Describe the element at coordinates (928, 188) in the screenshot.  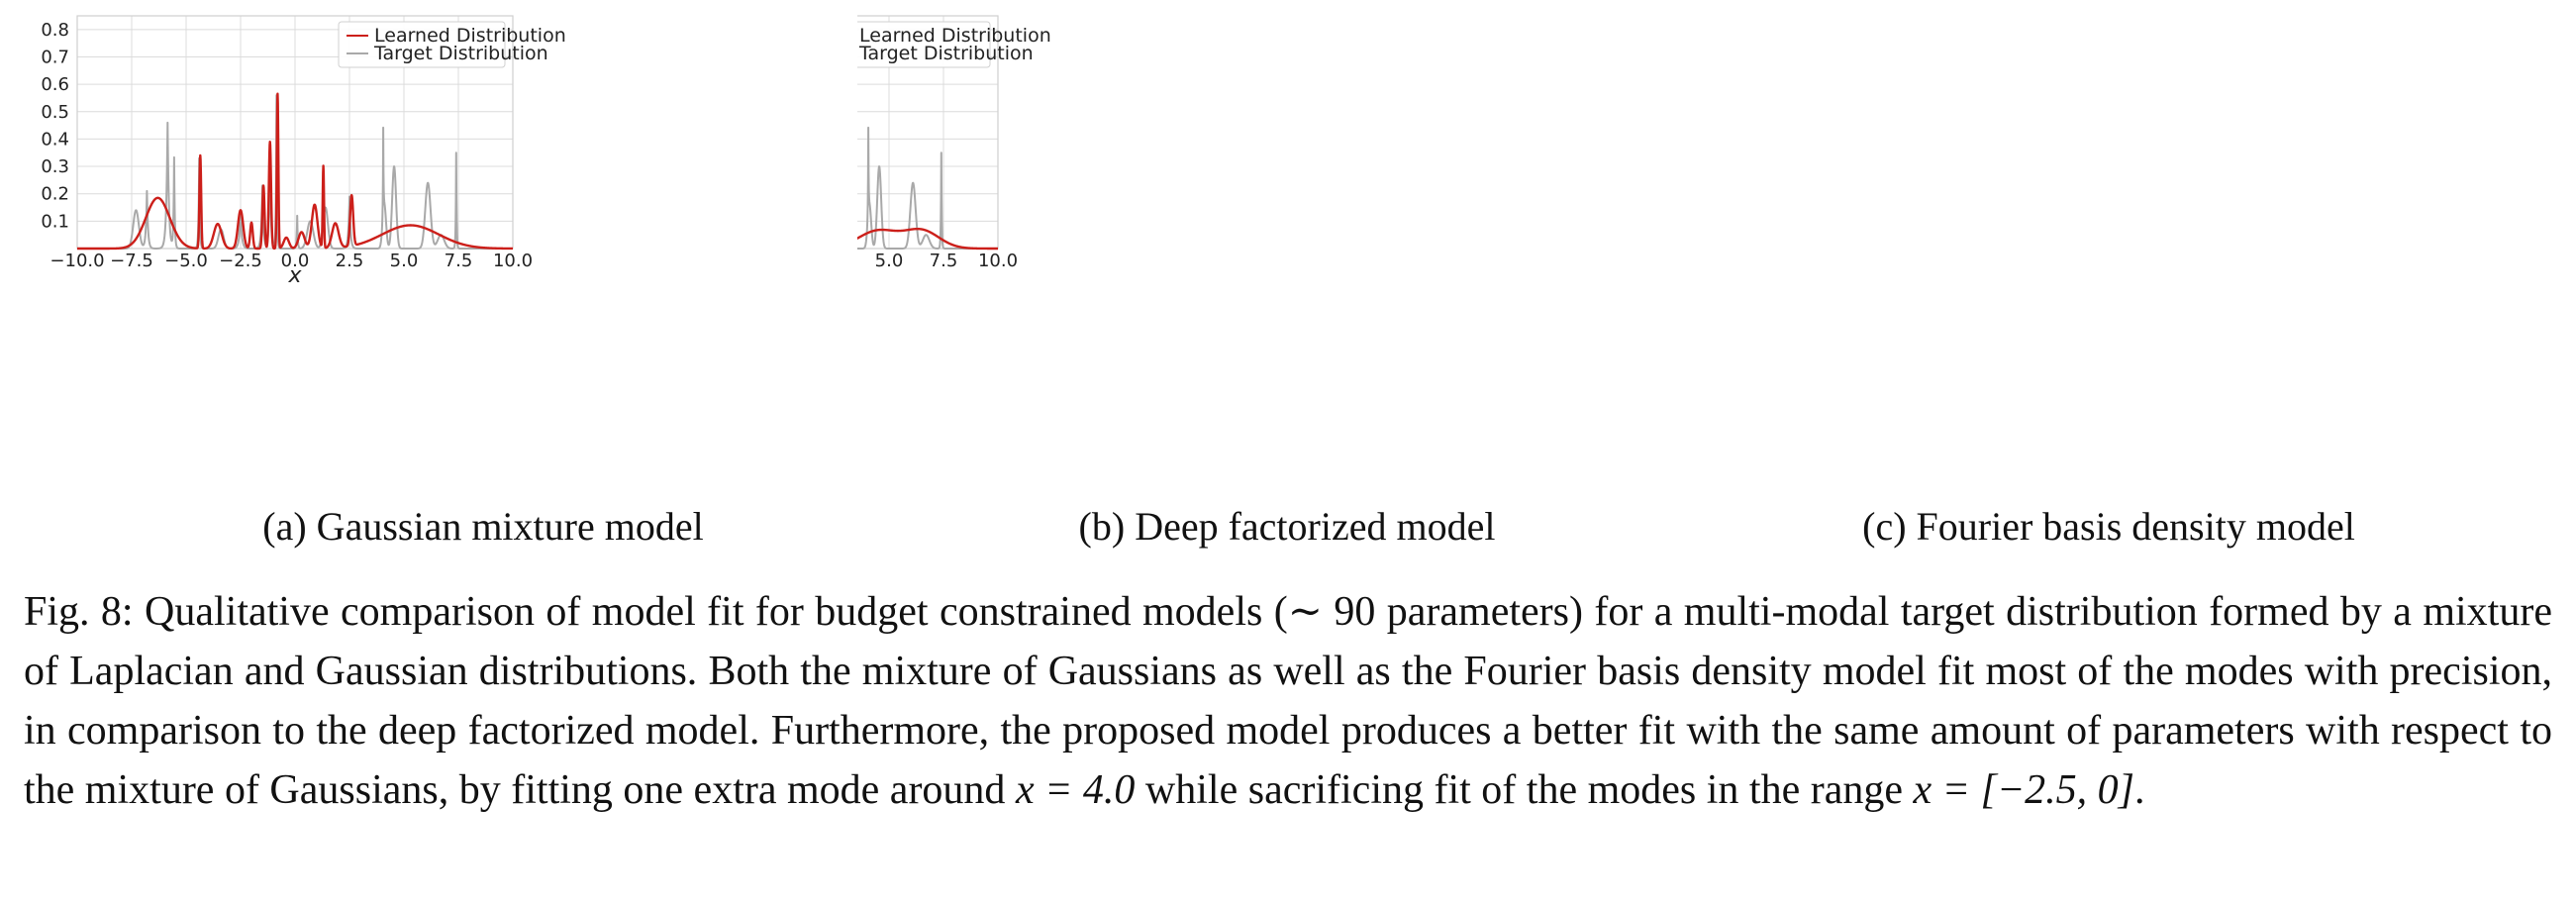
I see `target-distribution-line` at that location.